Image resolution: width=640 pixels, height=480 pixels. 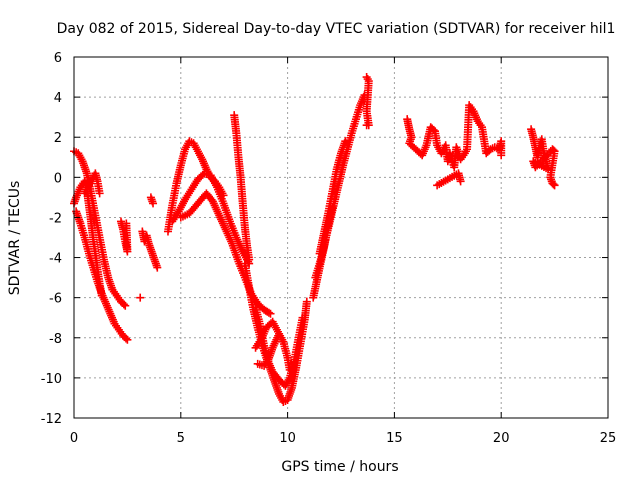 I want to click on x-tick-label: 20, so click(x=501, y=438).